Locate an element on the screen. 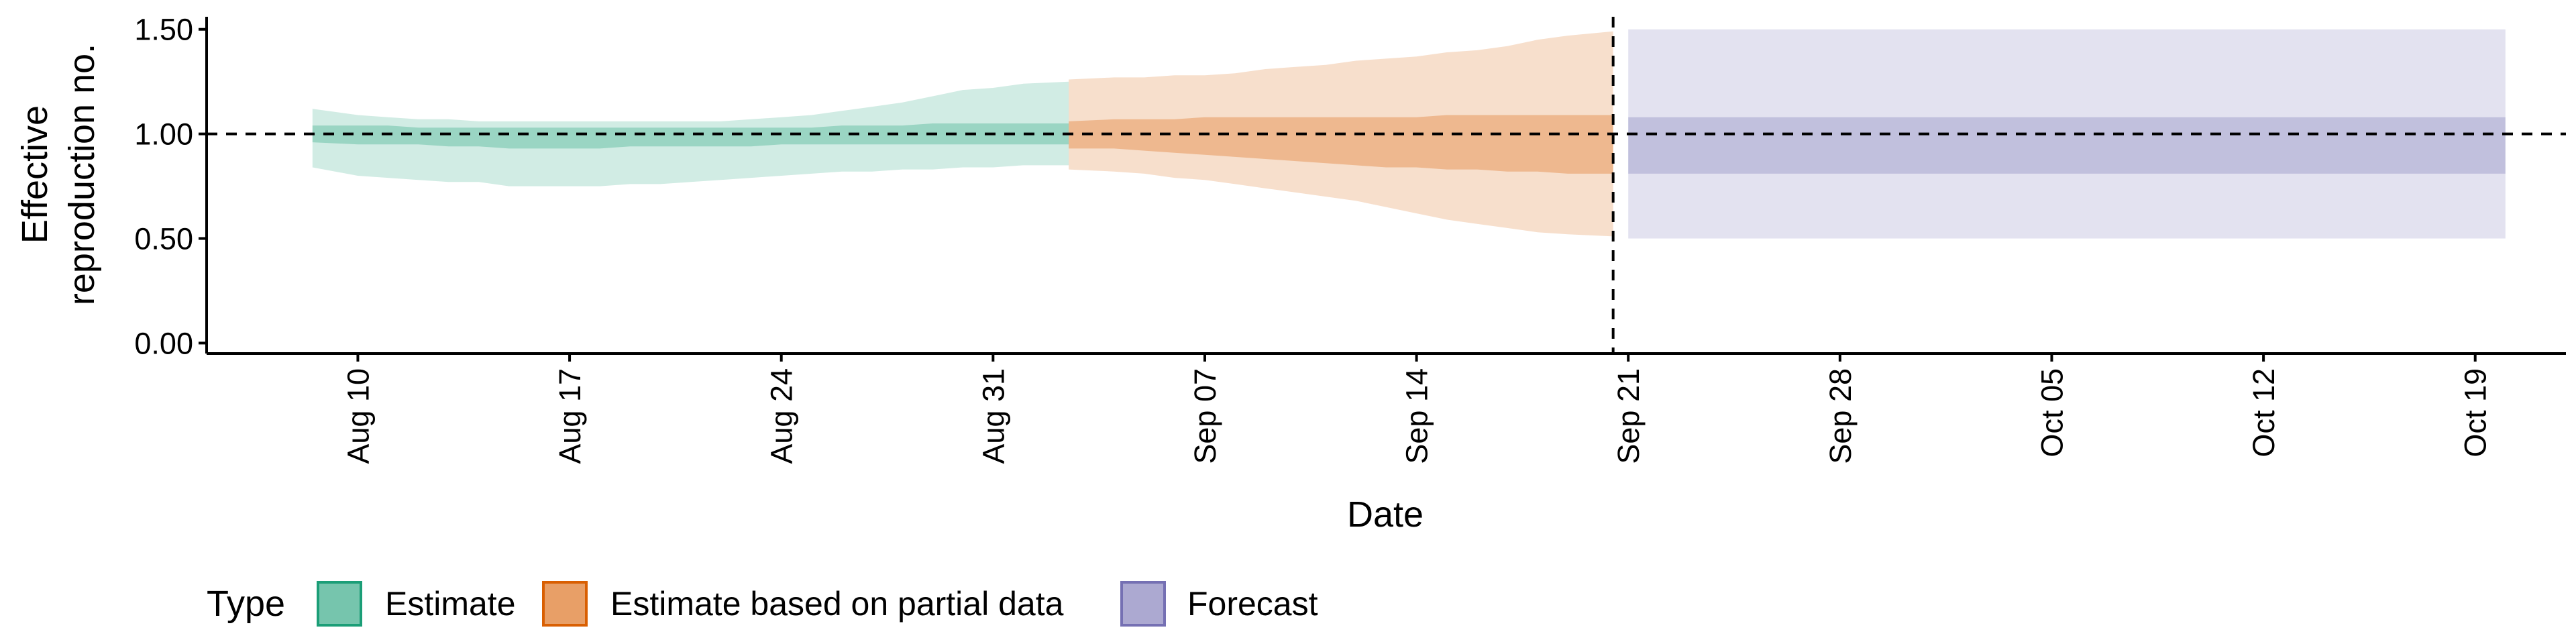 The width and height of the screenshot is (2576, 644). y-tick-label: 1.00 is located at coordinates (163, 134).